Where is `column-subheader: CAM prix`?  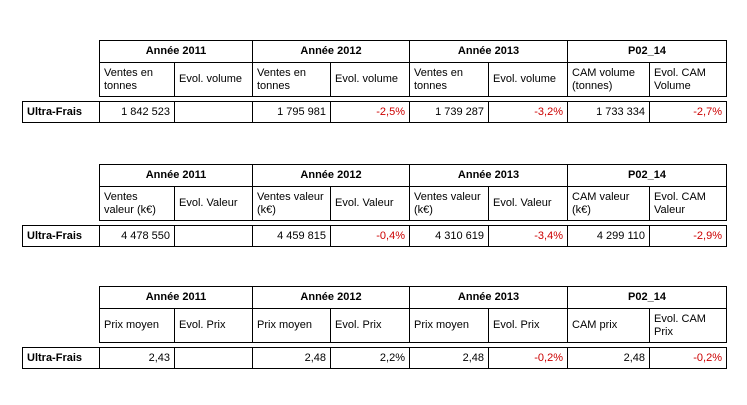 column-subheader: CAM prix is located at coordinates (608, 325).